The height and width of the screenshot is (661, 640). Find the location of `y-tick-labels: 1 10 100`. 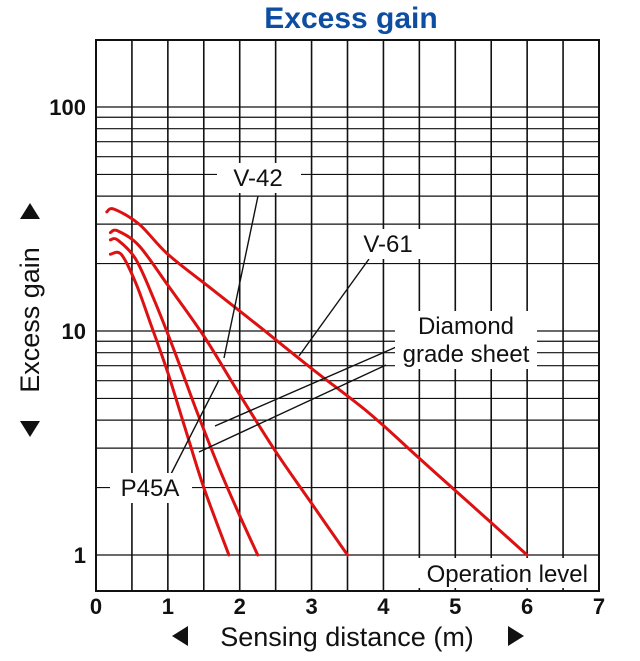

y-tick-labels: 1 10 100 is located at coordinates (67, 331).